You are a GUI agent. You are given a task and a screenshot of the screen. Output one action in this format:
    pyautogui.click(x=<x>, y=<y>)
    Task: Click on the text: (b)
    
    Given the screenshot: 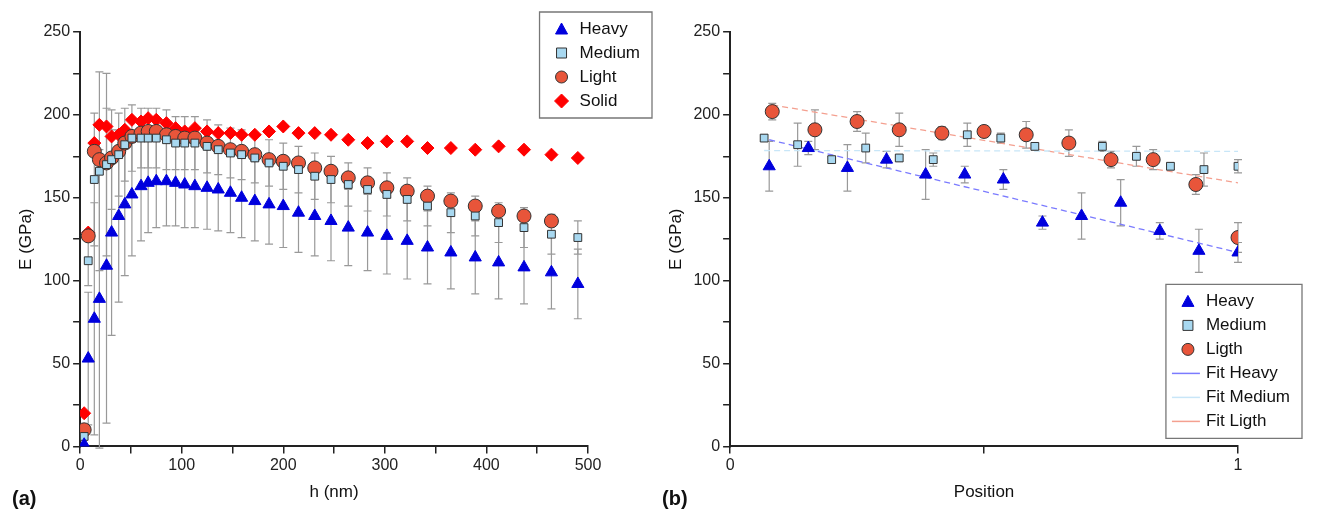 What is the action you would take?
    pyautogui.click(x=675, y=497)
    